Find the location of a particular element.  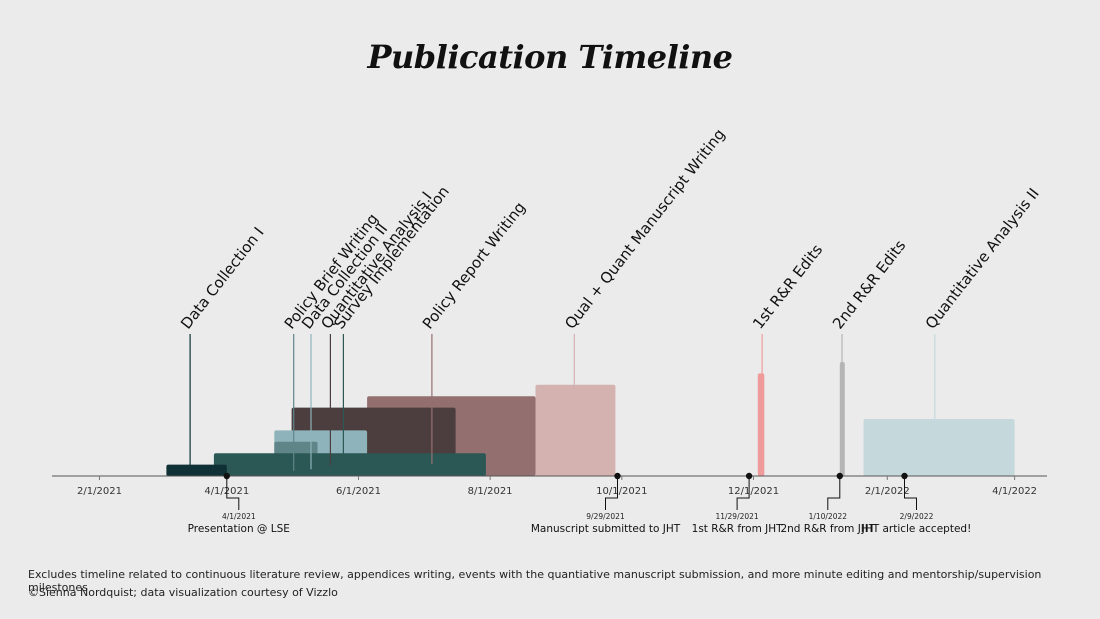

phase-bar-survey-implementation is located at coordinates (349, 464).